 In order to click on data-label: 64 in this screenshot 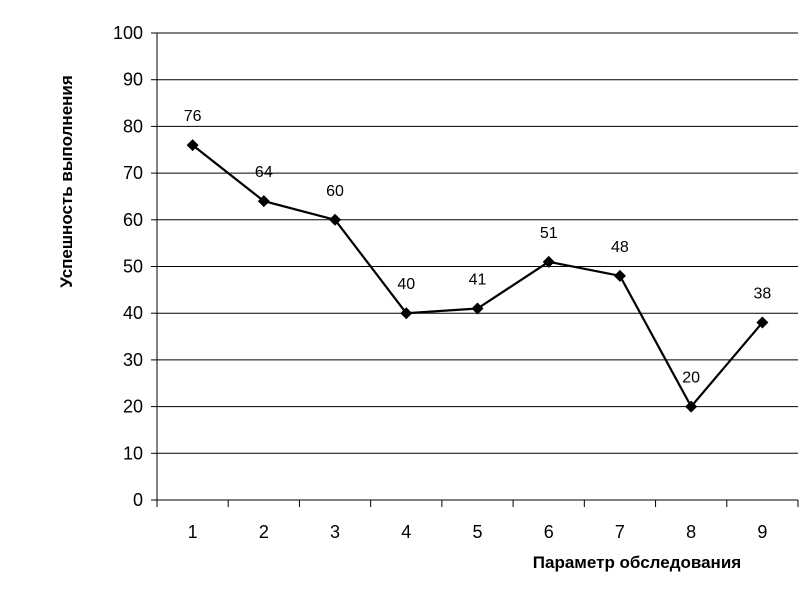, I will do `click(264, 172)`.